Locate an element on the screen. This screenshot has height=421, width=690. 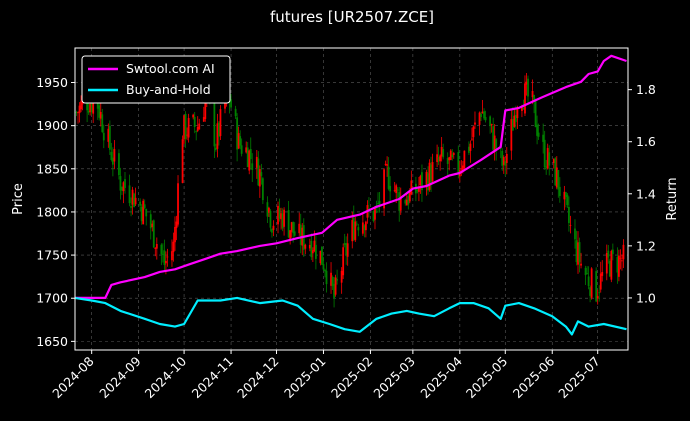
y-right-tick-label: 1.2 is located at coordinates (646, 245).